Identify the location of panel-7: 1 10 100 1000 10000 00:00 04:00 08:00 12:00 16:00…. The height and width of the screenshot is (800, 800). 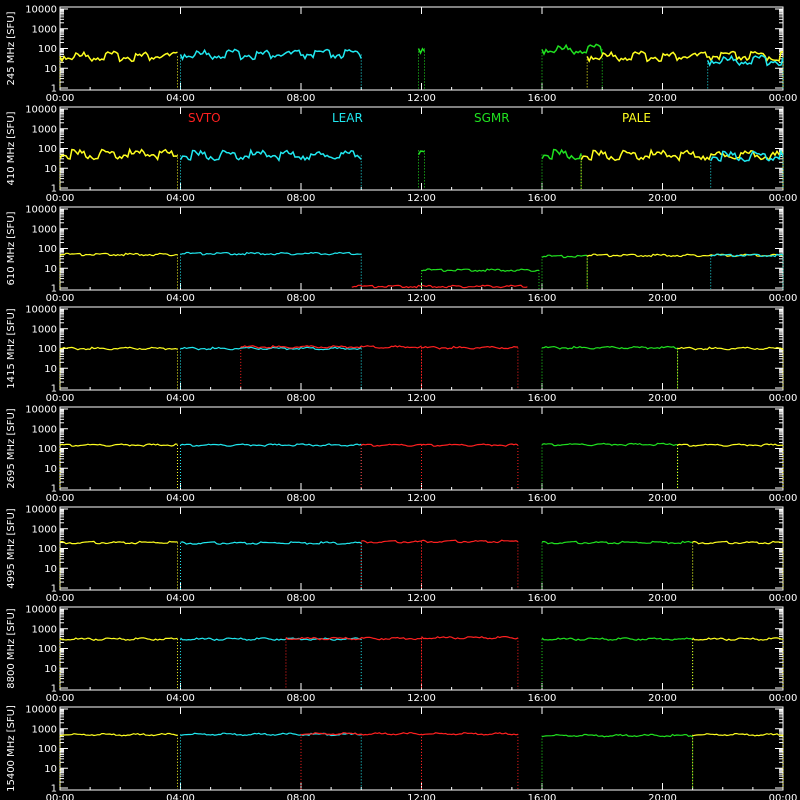
(401, 752).